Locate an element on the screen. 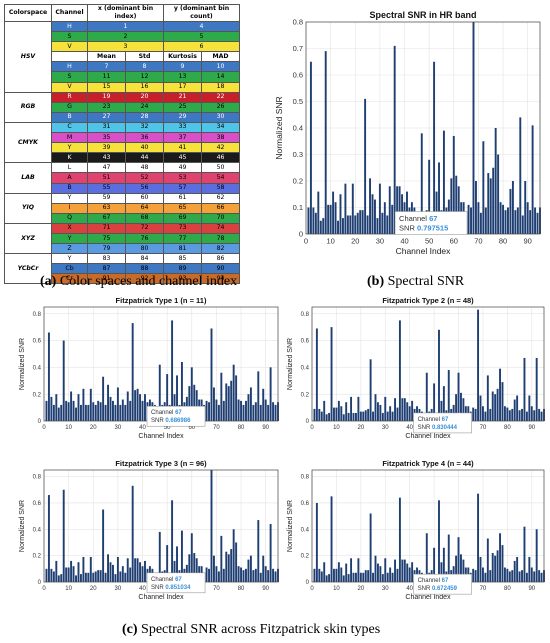  stat-header-cell: Kurtosis is located at coordinates (182, 57).